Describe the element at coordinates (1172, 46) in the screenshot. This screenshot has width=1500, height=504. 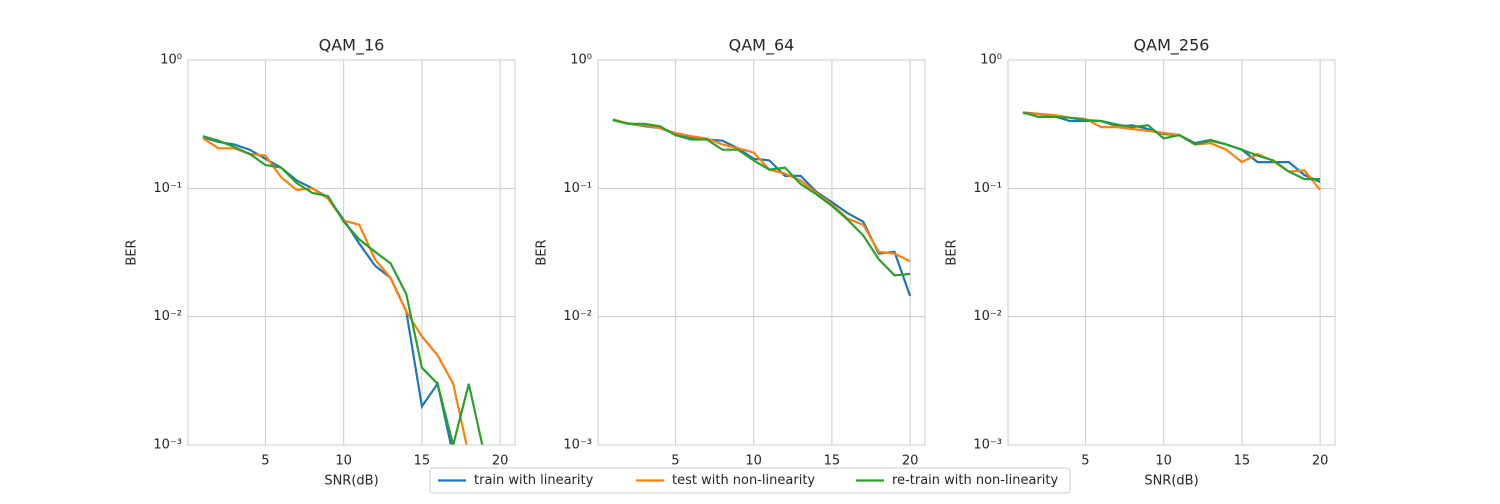
I see `chart-title: QAM_256` at that location.